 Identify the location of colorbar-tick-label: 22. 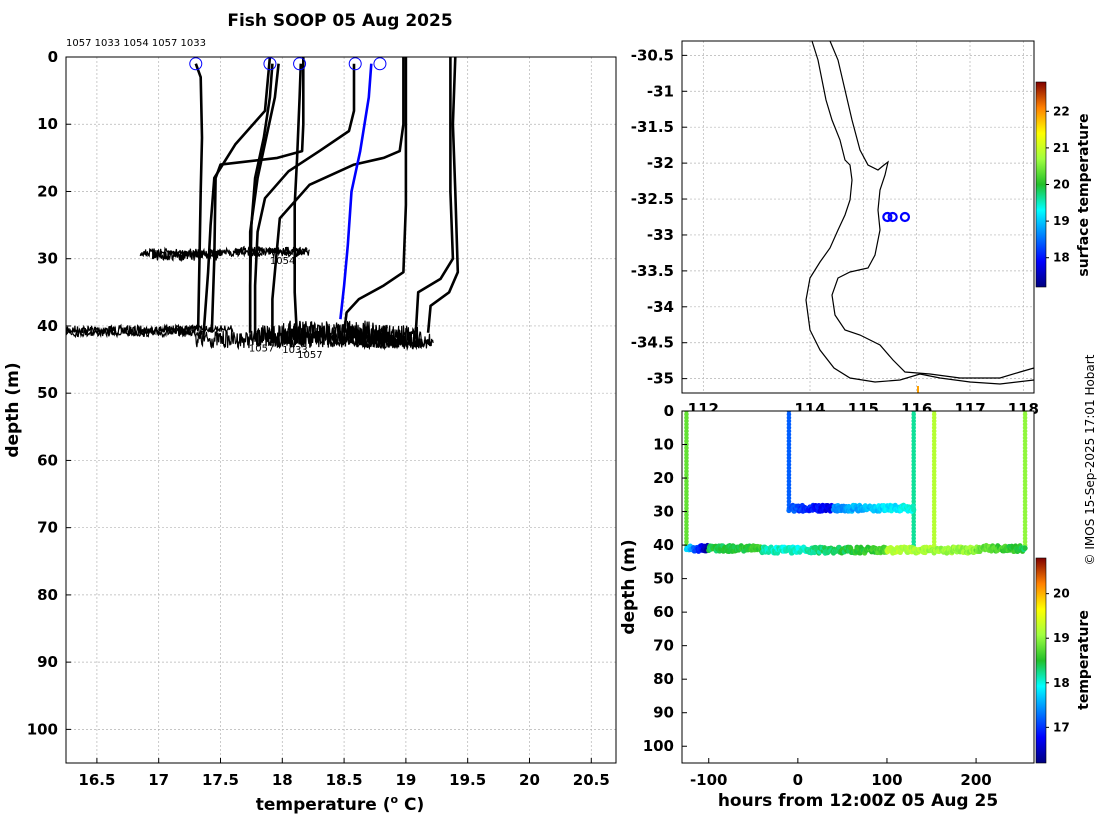
(1061, 111).